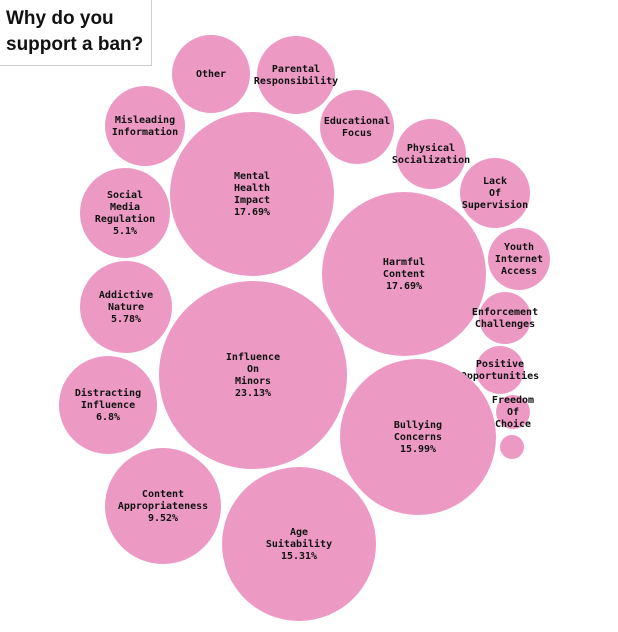 This screenshot has width=618, height=632. What do you see at coordinates (125, 207) in the screenshot?
I see `bubble-category-label: Media` at bounding box center [125, 207].